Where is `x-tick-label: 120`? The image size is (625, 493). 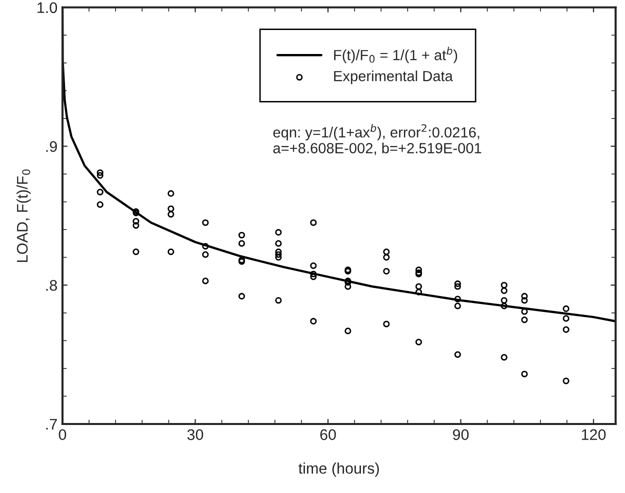 x-tick-label: 120 is located at coordinates (594, 434).